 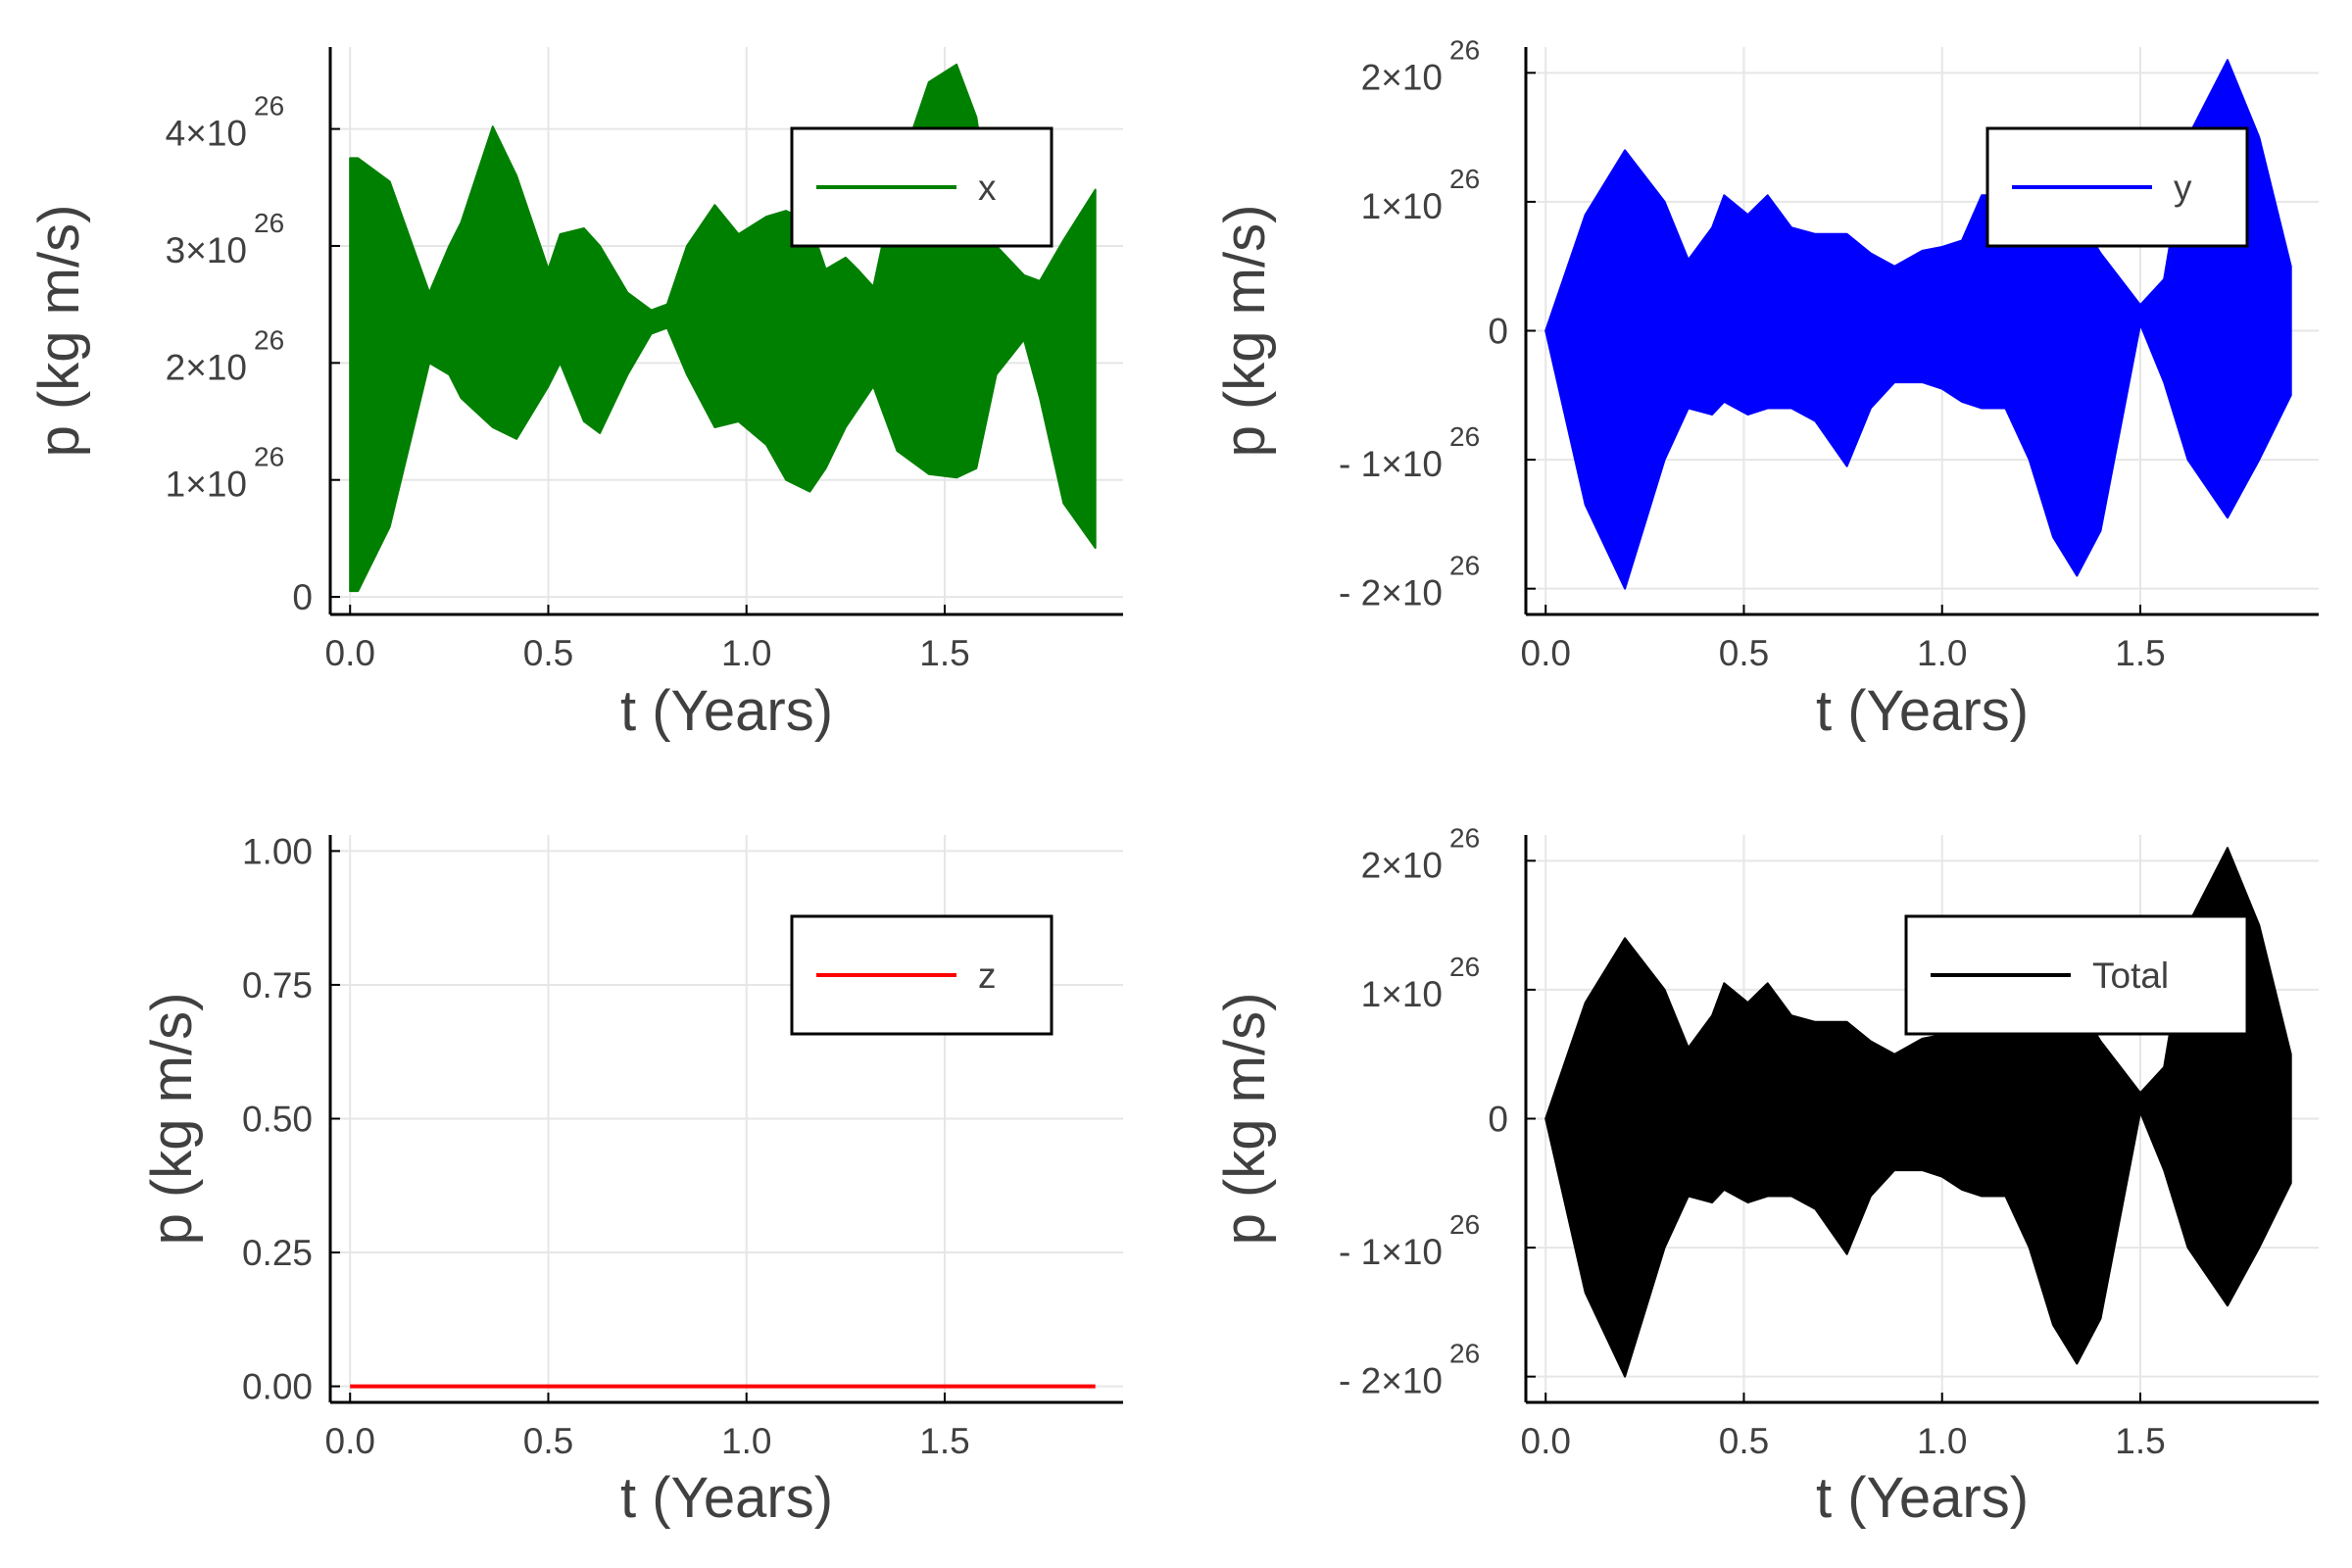 What do you see at coordinates (2076, 975) in the screenshot?
I see `legend: Total` at bounding box center [2076, 975].